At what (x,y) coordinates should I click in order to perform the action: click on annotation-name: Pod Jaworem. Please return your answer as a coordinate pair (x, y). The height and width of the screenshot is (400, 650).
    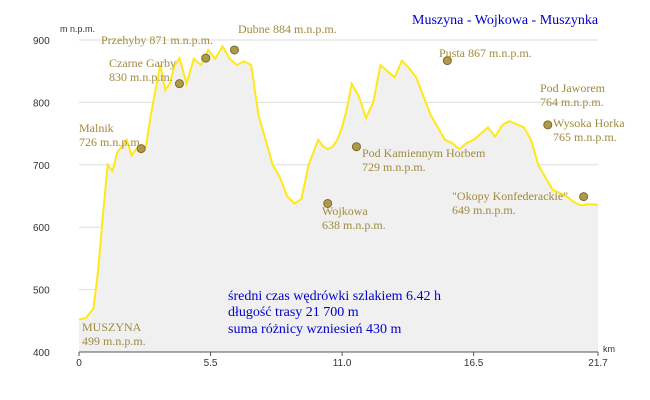
    Looking at the image, I should click on (573, 88).